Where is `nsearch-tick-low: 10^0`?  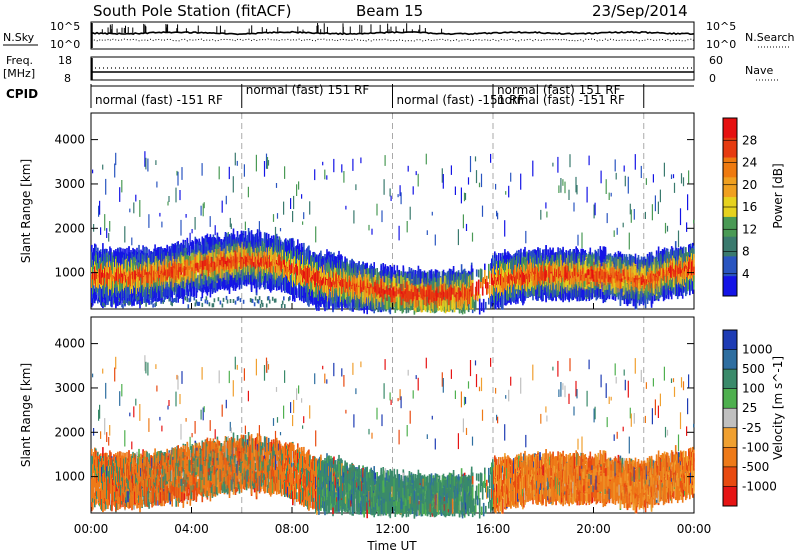 nsearch-tick-low: 10^0 is located at coordinates (721, 44).